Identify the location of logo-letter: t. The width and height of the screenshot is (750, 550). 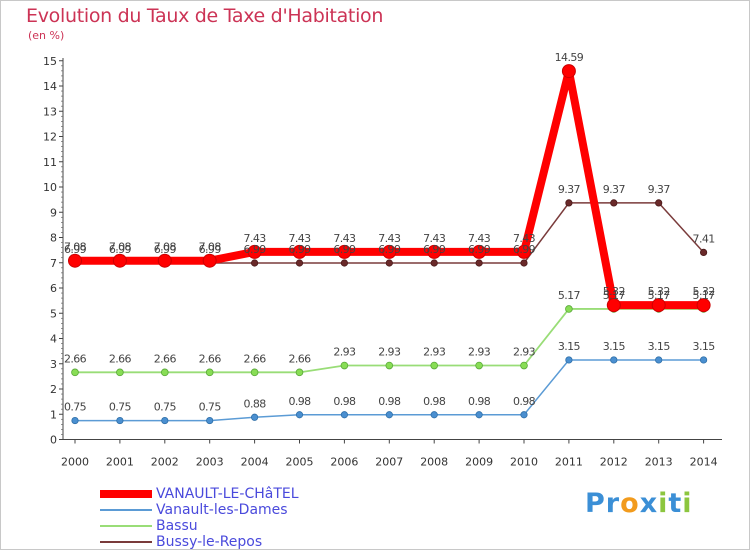
(675, 503).